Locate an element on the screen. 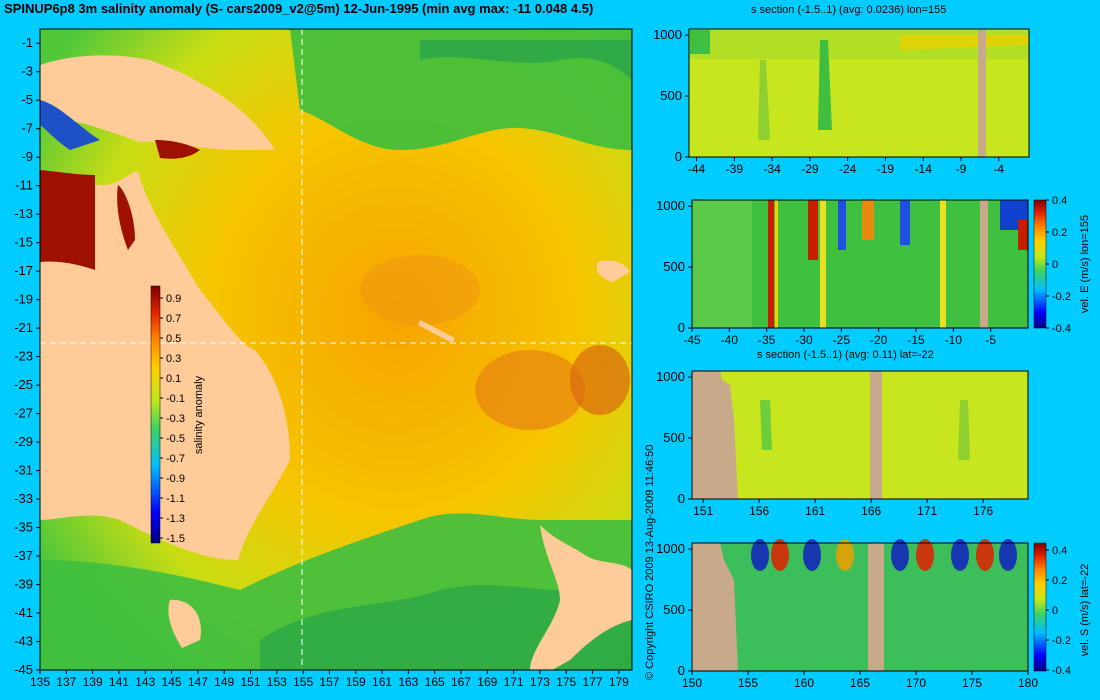  x-tick-label: 177 is located at coordinates (593, 682).